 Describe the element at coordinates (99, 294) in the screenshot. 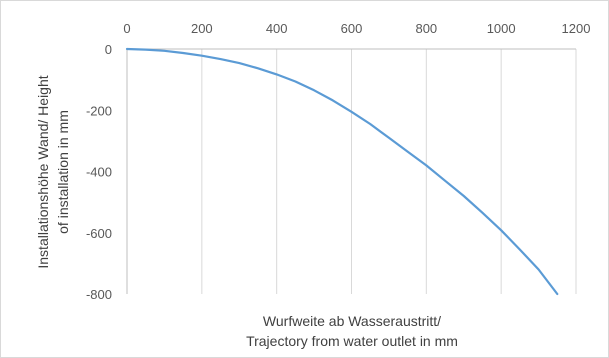

I see `y-tick-label: -800` at that location.